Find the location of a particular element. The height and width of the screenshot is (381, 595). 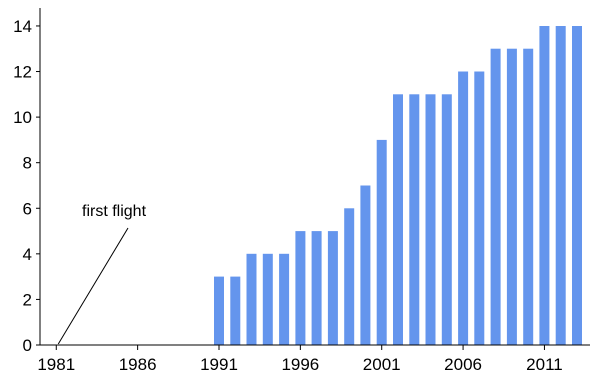

bar-2000 is located at coordinates (365, 265).